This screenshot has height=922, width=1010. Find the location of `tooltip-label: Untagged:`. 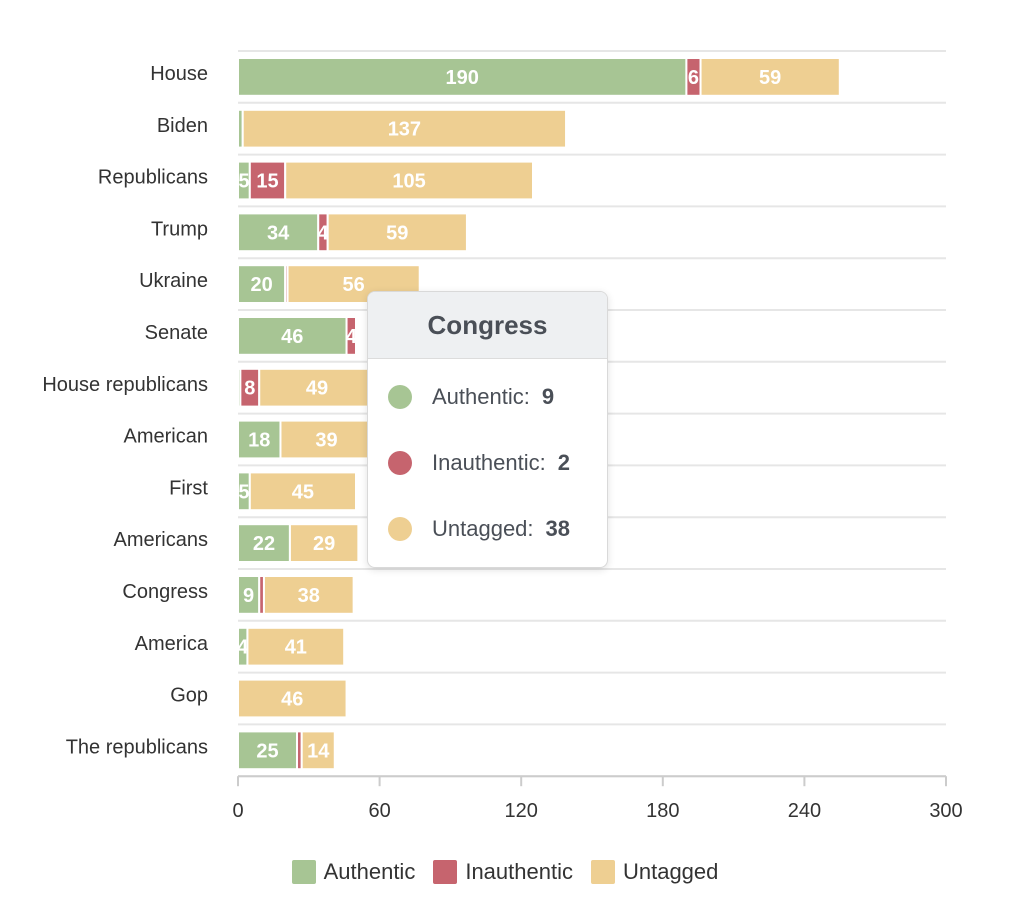

tooltip-label: Untagged: is located at coordinates (483, 528).